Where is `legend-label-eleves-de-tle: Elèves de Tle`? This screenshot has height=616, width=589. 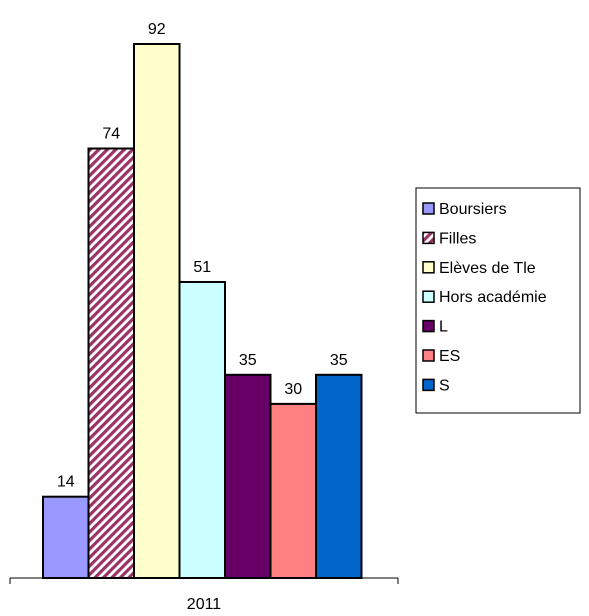 legend-label-eleves-de-tle: Elèves de Tle is located at coordinates (487, 268).